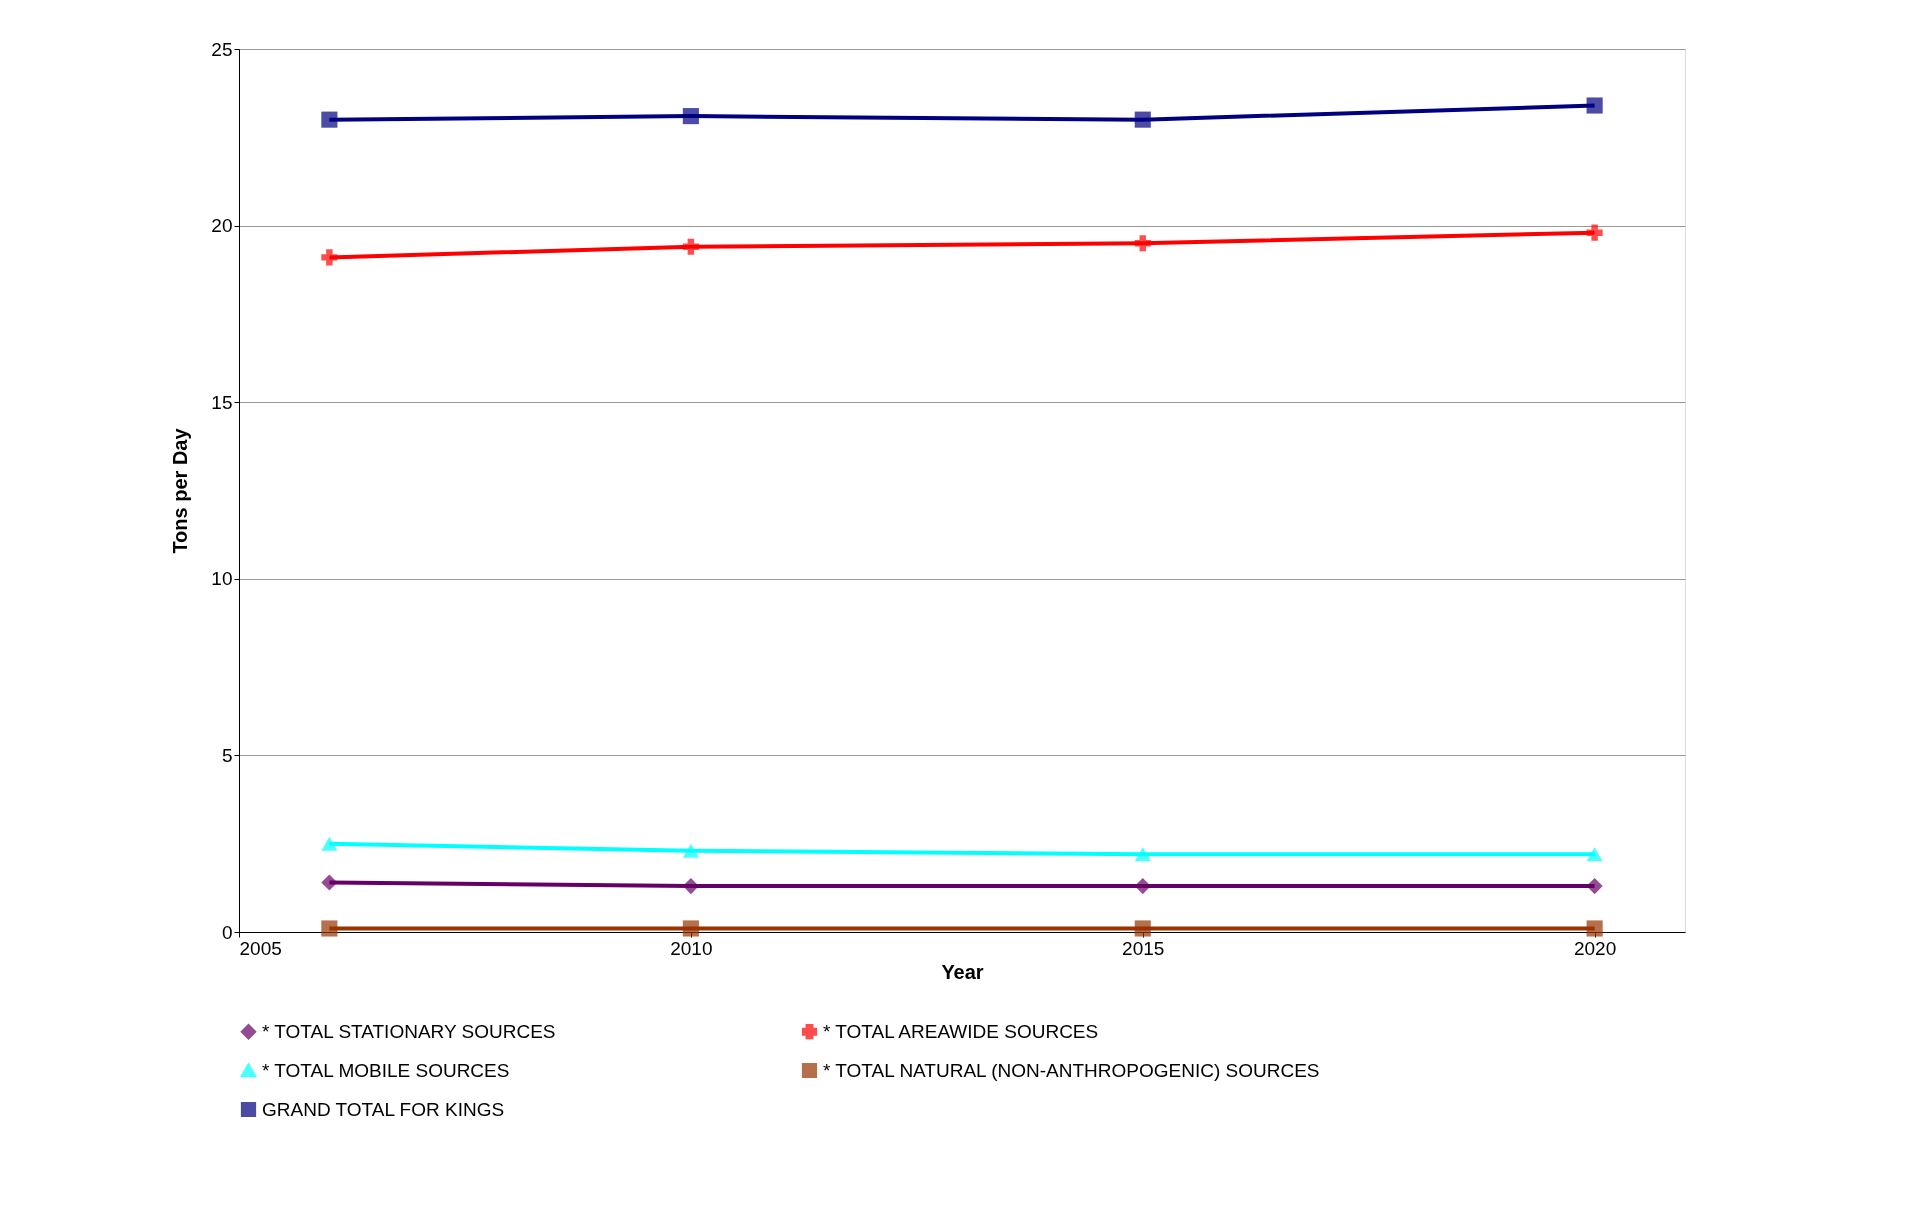 The image size is (1928, 1208). Describe the element at coordinates (260, 948) in the screenshot. I see `x-tick-label: 2005` at that location.